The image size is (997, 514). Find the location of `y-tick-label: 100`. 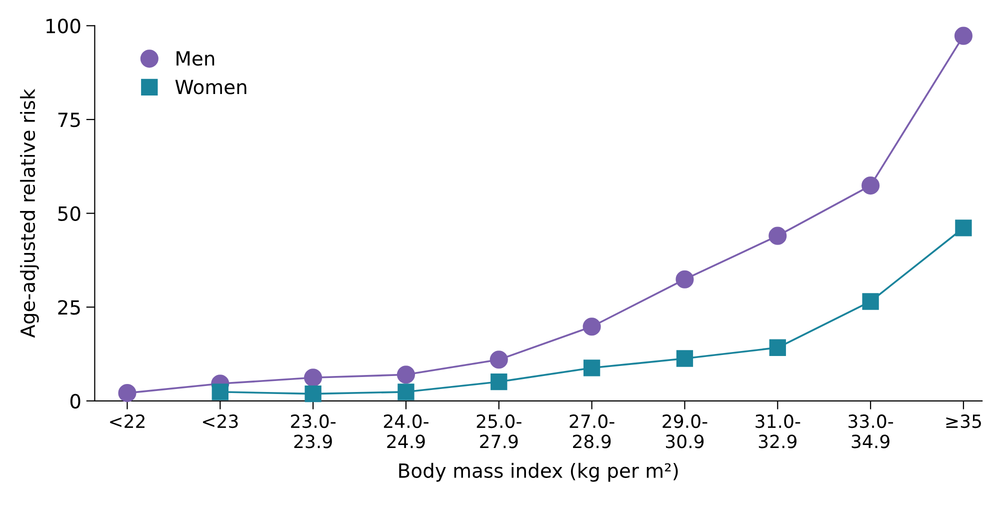

y-tick-label: 100 is located at coordinates (63, 26).